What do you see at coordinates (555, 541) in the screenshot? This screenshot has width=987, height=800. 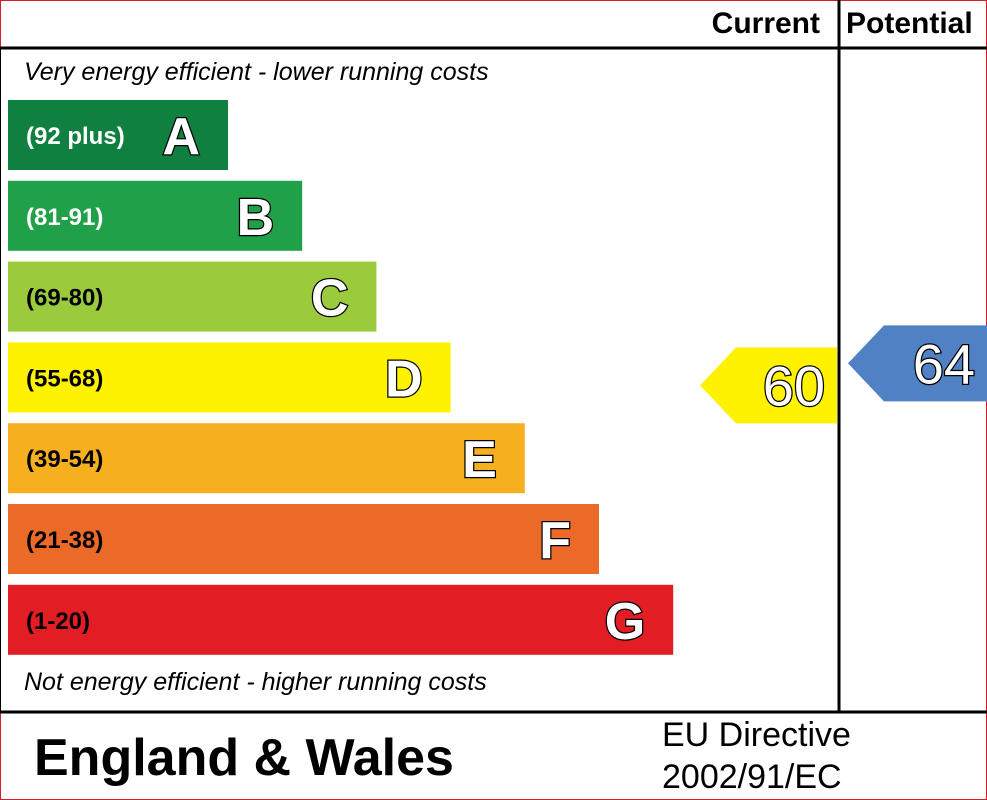 I see `band-f-letter: F` at bounding box center [555, 541].